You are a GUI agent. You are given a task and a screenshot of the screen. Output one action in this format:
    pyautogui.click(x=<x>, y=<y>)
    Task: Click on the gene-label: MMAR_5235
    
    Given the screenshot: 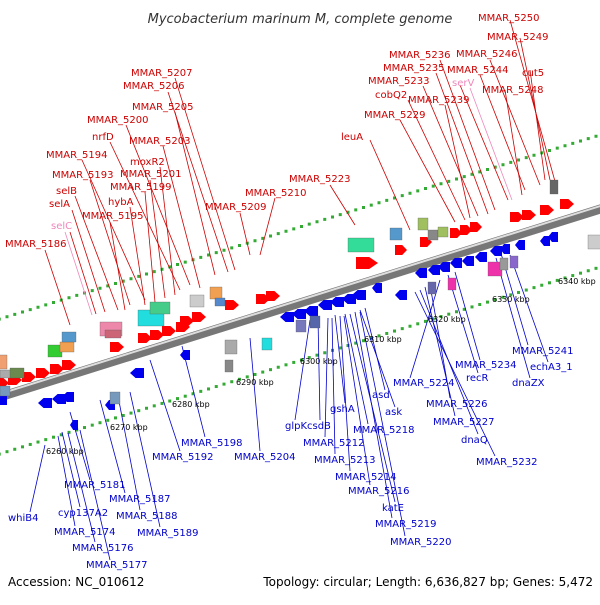 What is the action you would take?
    pyautogui.click(x=414, y=68)
    